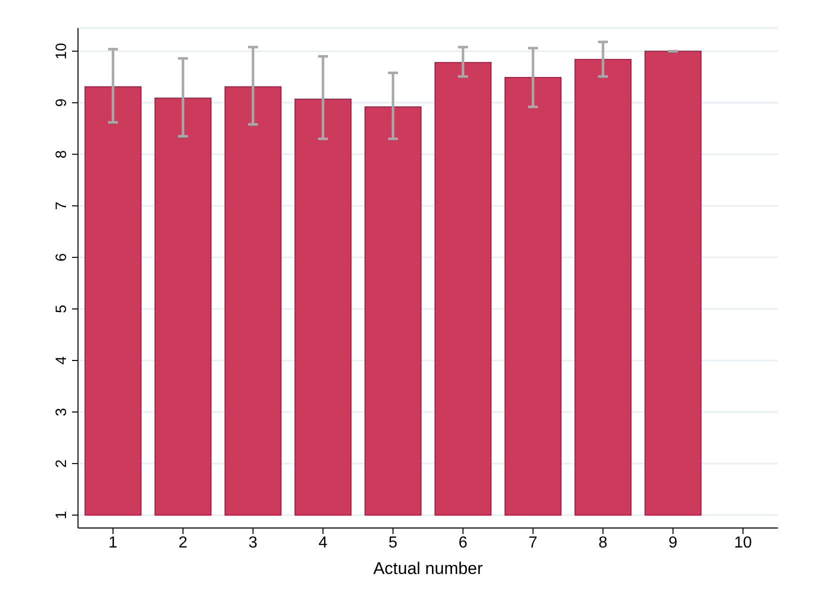 The height and width of the screenshot is (596, 814). I want to click on y-tick-label: 1, so click(61, 515).